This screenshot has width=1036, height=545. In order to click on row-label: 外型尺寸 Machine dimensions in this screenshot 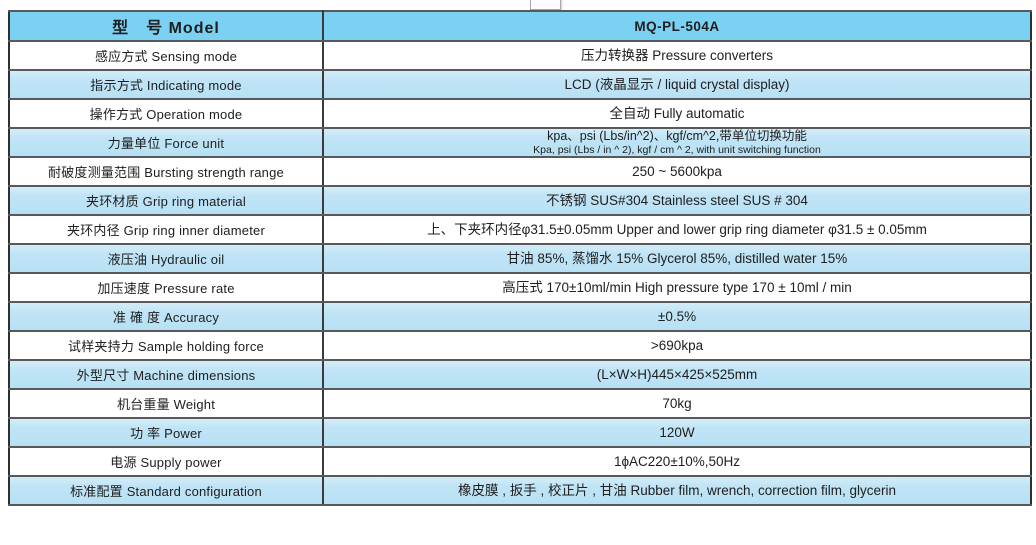, I will do `click(166, 375)`.